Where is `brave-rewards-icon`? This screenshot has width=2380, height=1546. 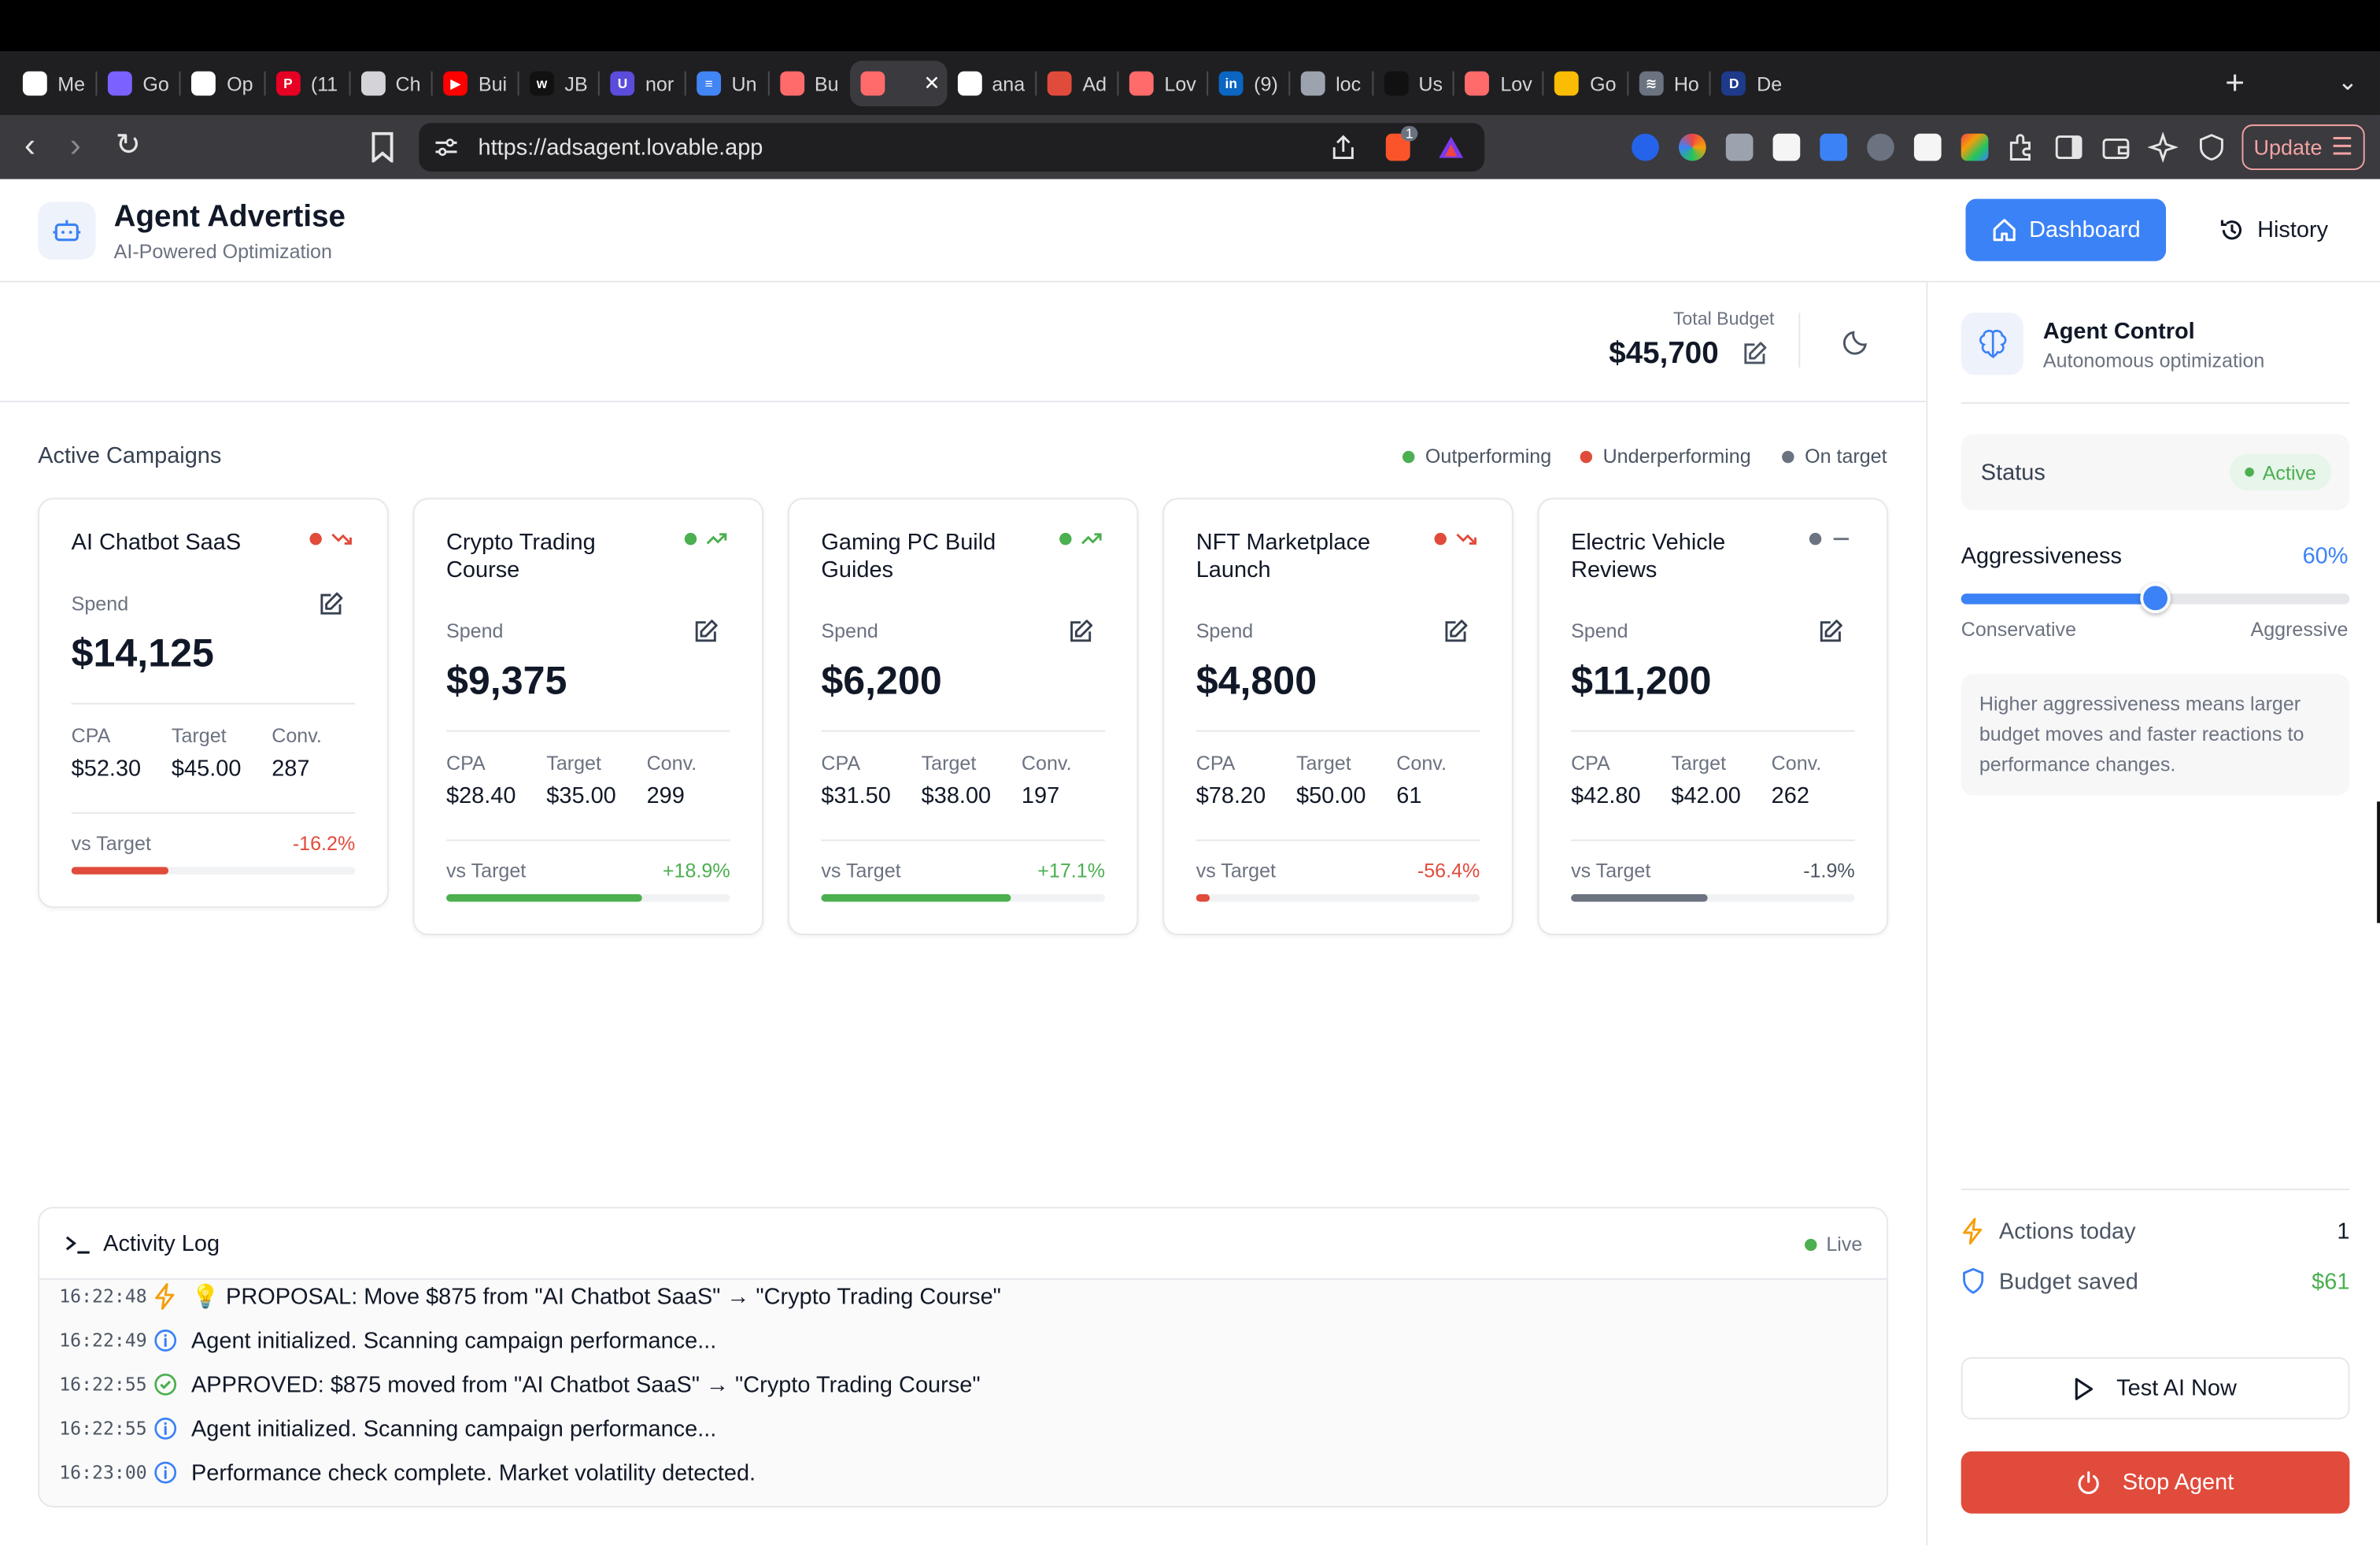 brave-rewards-icon is located at coordinates (1451, 148).